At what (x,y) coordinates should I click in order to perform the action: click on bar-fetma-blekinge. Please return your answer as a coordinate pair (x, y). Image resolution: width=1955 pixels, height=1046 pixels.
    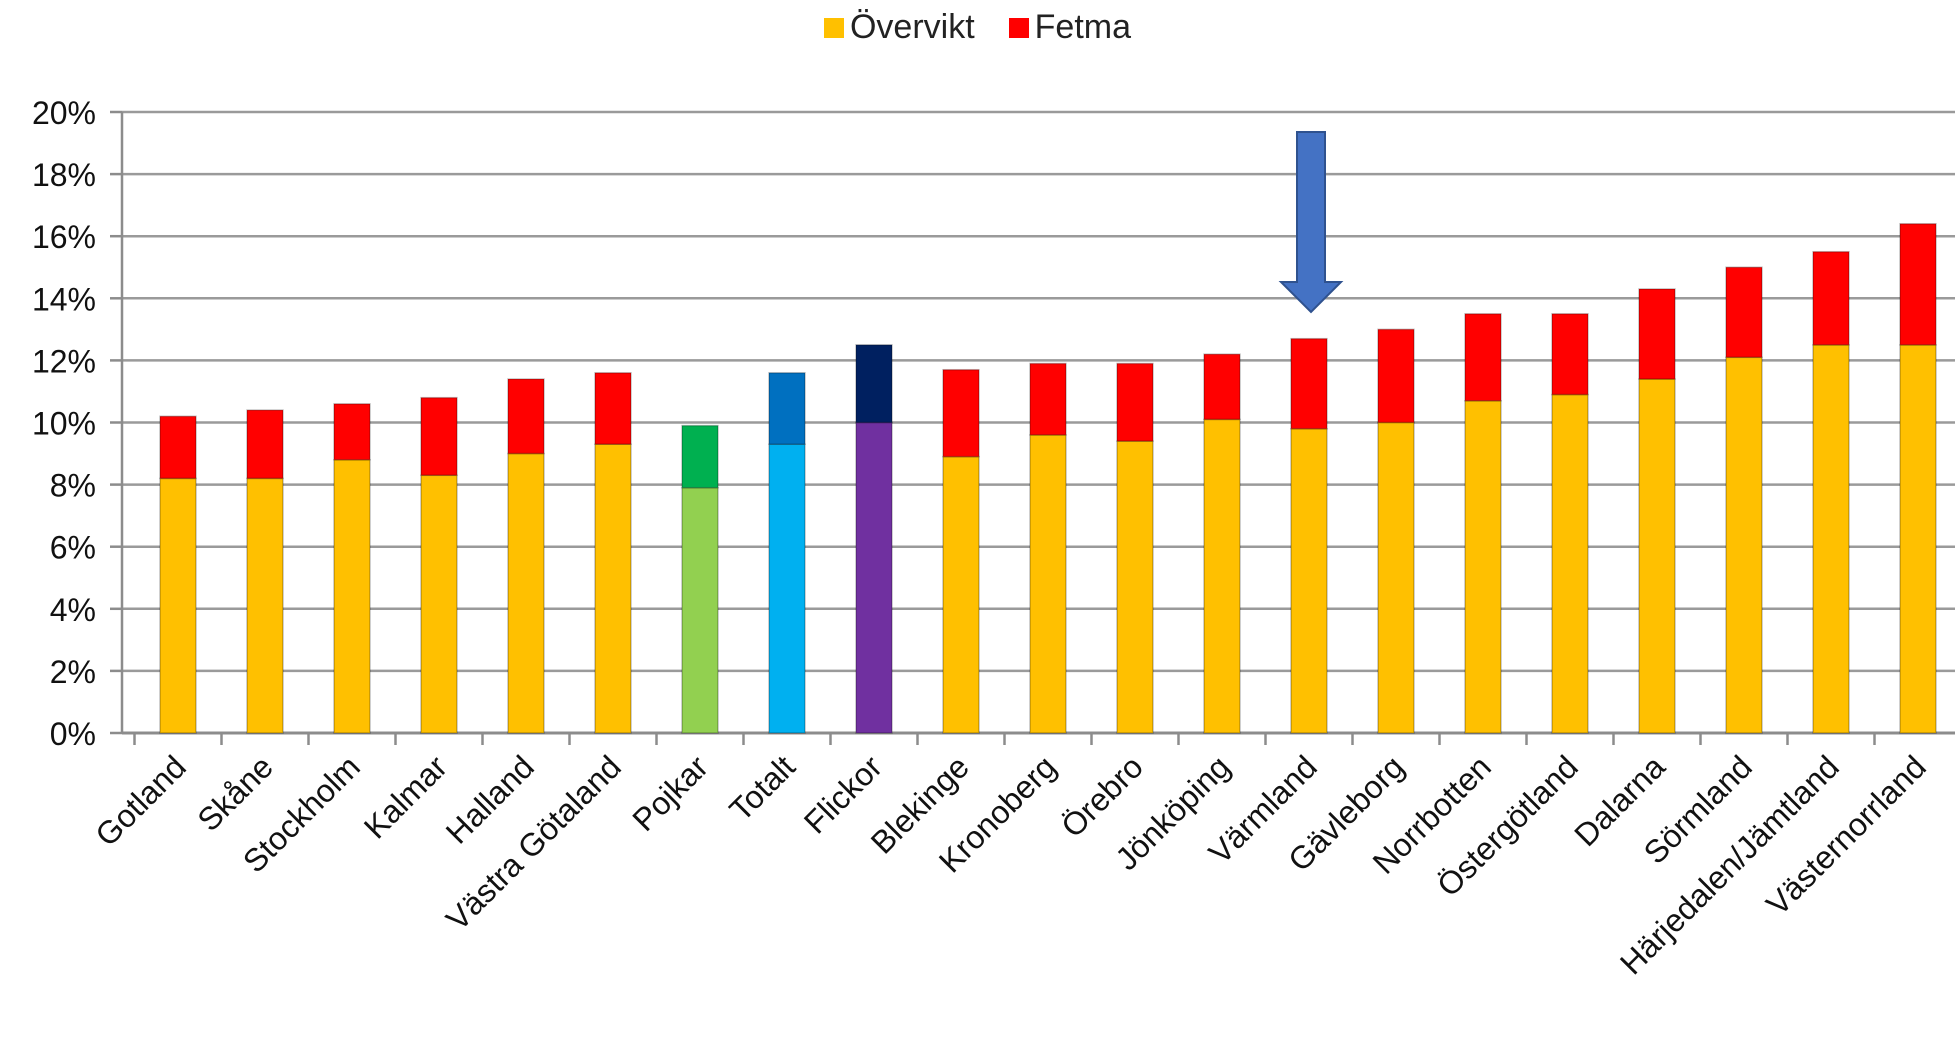
    Looking at the image, I should click on (961, 413).